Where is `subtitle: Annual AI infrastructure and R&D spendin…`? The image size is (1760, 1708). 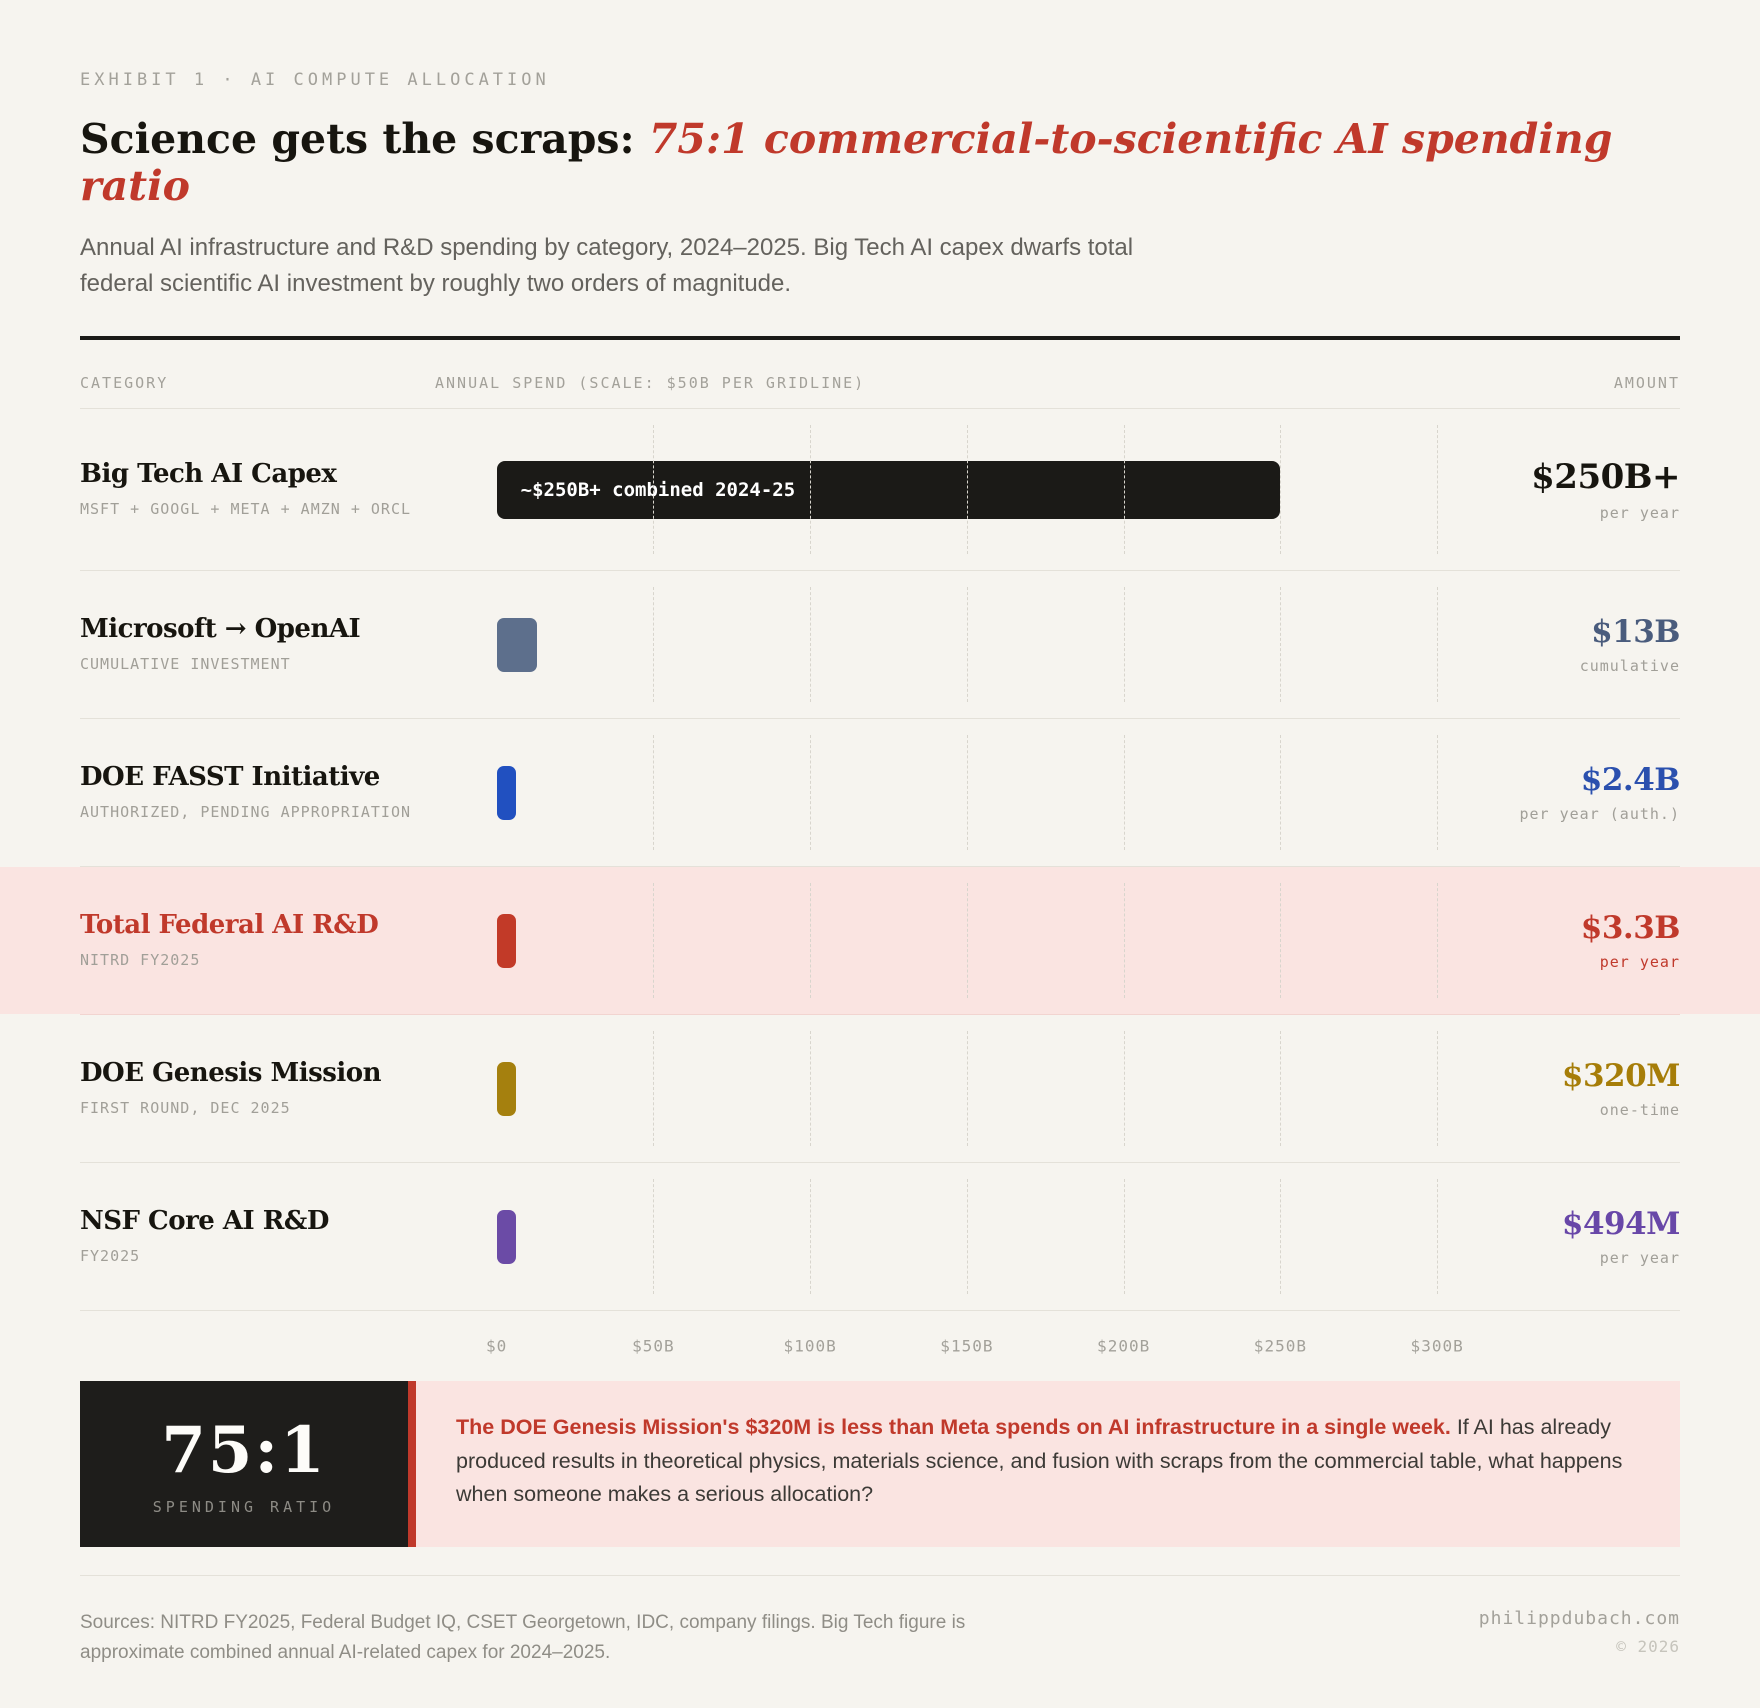
subtitle: Annual AI infrastructure and R&D spendin… is located at coordinates (607, 266).